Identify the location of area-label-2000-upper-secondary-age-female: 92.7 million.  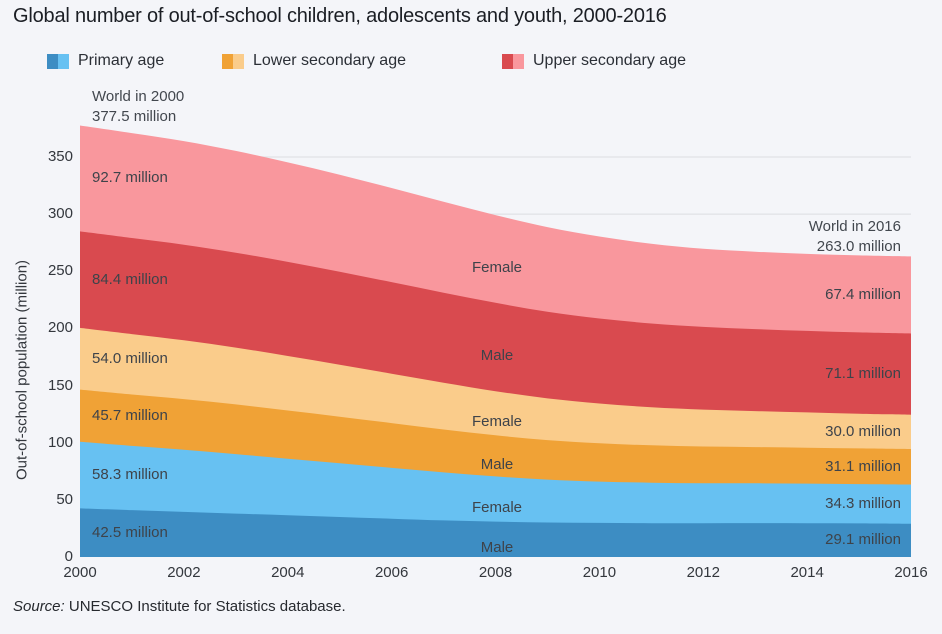
(130, 178).